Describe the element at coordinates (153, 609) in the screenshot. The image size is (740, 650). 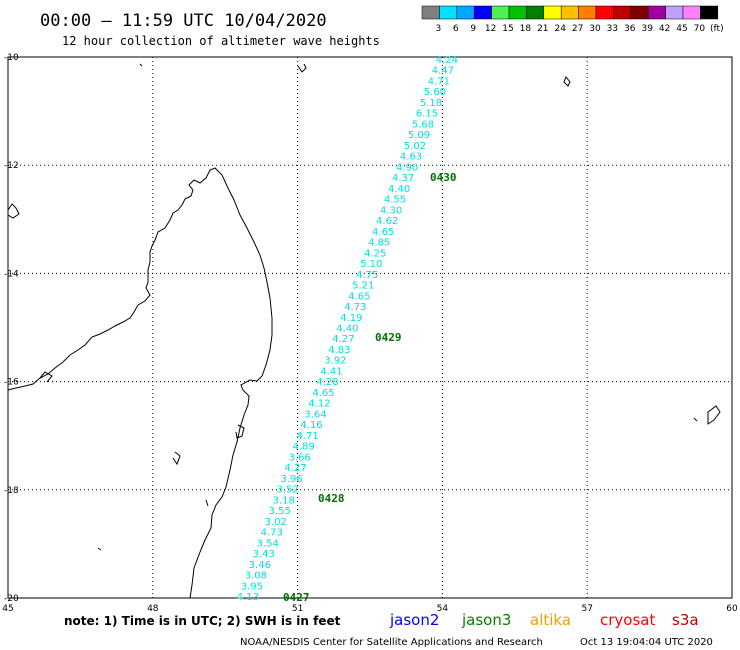
I see `lon-tick-label: 48` at that location.